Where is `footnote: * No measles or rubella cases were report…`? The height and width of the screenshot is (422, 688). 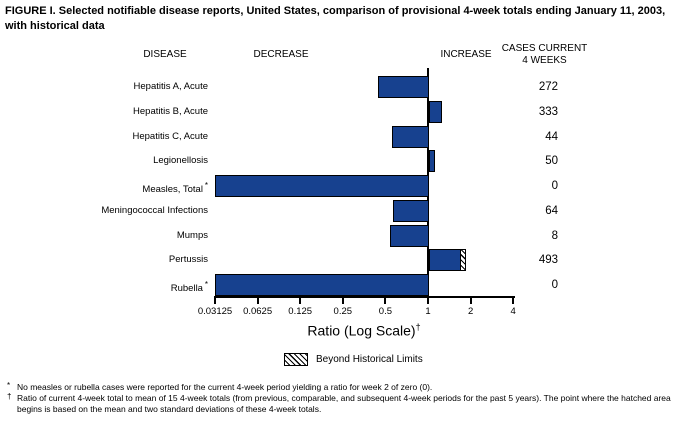
footnote: * No measles or rubella cases were report… is located at coordinates (220, 386).